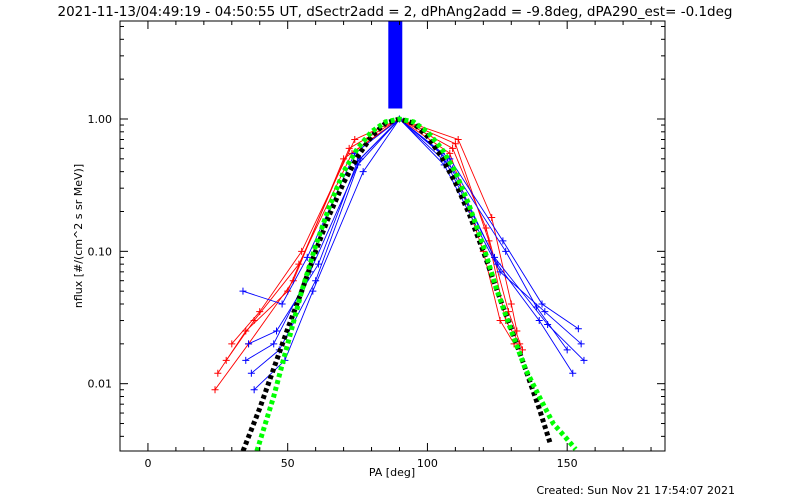 This screenshot has width=800, height=500. What do you see at coordinates (100, 119) in the screenshot?
I see `y-tick-label: 1.00` at bounding box center [100, 119].